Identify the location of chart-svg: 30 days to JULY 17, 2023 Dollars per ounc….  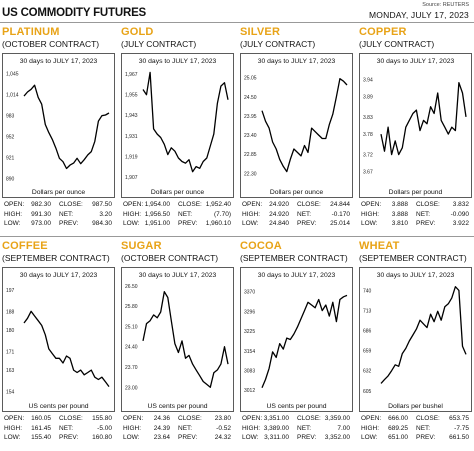
(177, 125).